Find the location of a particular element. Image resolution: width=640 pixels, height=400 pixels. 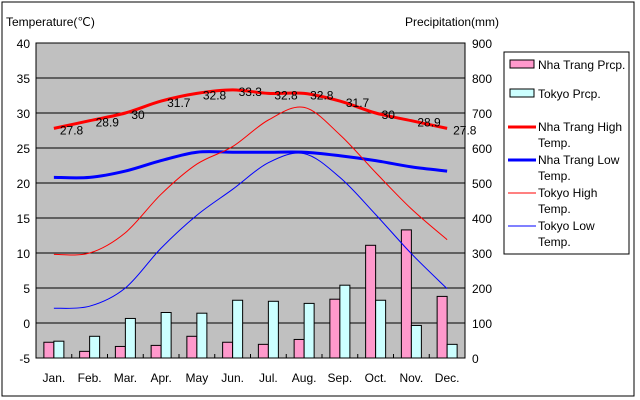

legend-label: Tokyo High Temp. is located at coordinates (567, 201).